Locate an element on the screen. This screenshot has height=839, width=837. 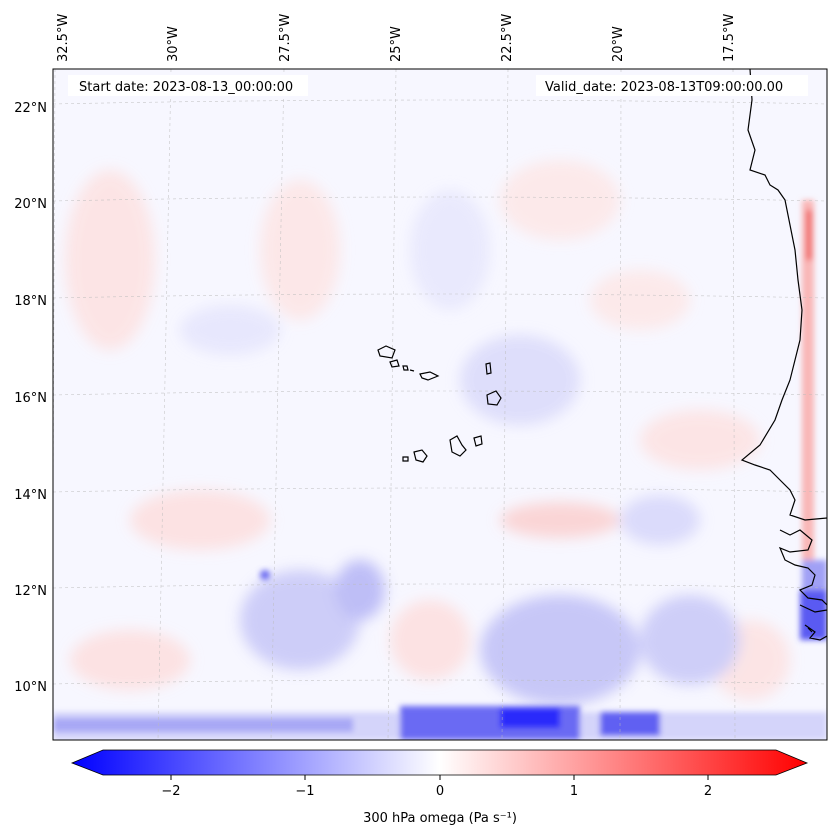
colorbar-bar is located at coordinates (439, 762).